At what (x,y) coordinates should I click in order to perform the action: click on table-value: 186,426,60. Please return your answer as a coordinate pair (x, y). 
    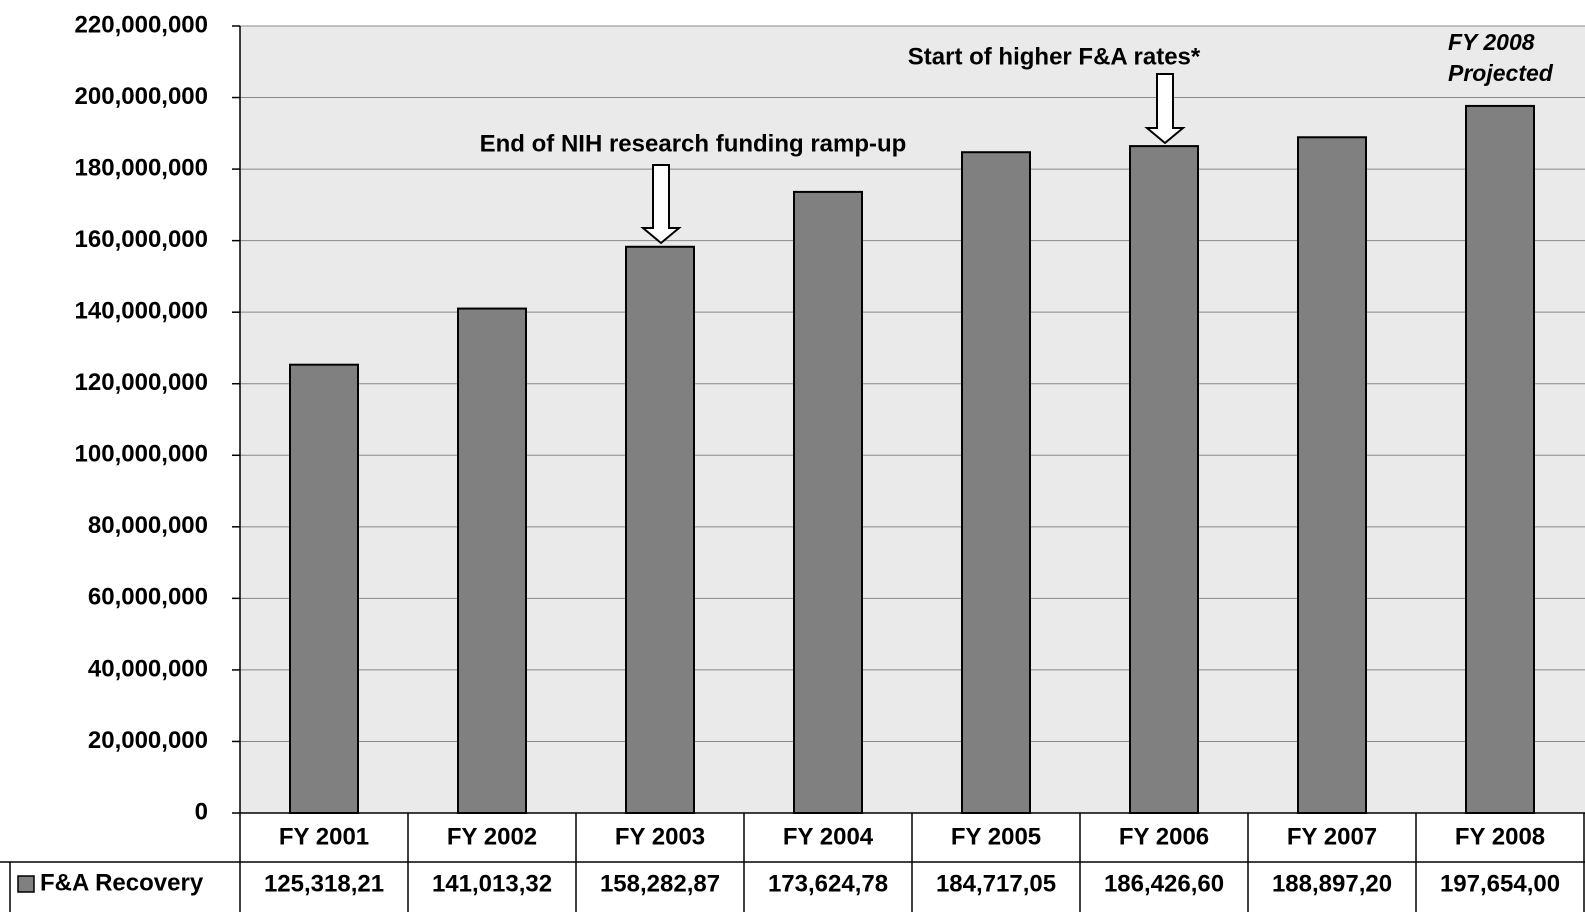
    Looking at the image, I should click on (1164, 883).